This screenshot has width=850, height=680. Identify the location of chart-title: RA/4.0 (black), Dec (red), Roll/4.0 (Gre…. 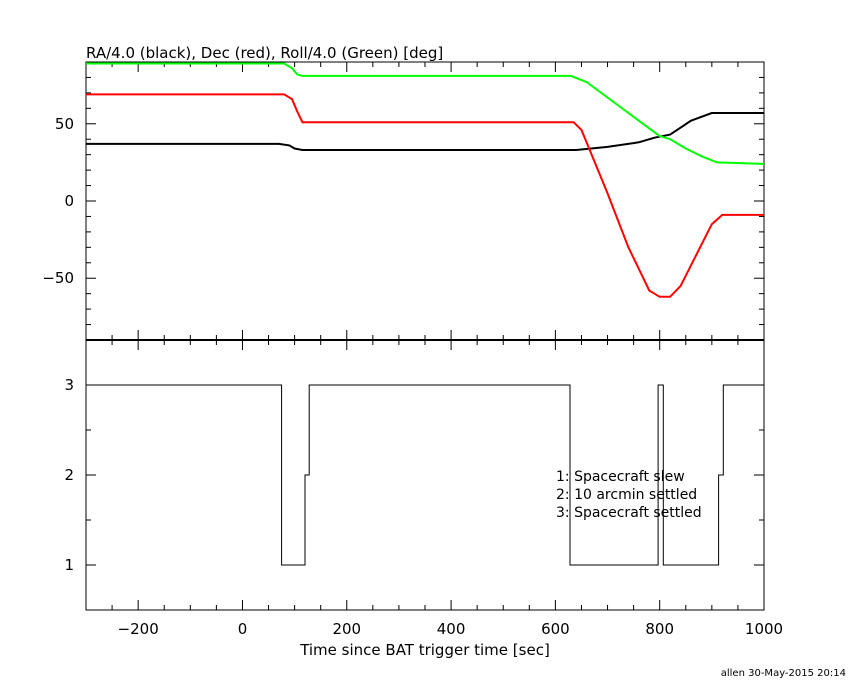
(264, 53).